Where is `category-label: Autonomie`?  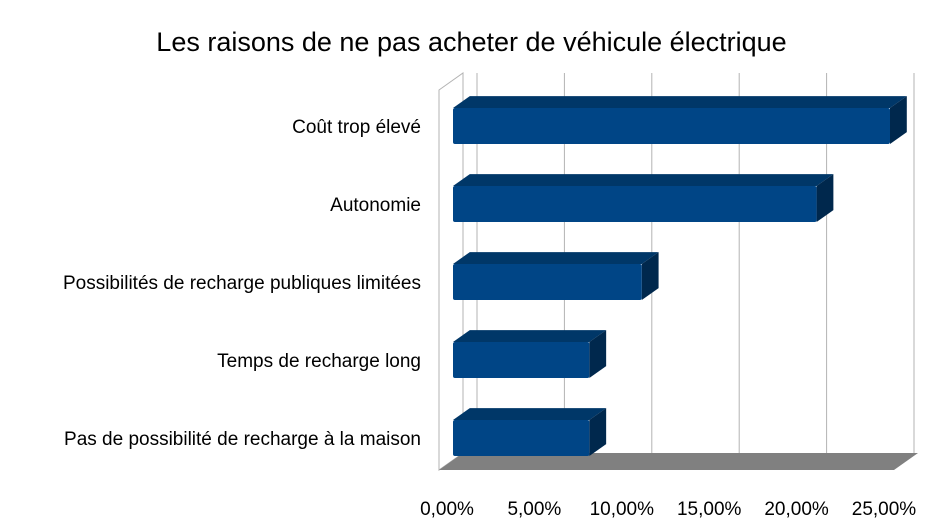 category-label: Autonomie is located at coordinates (375, 205).